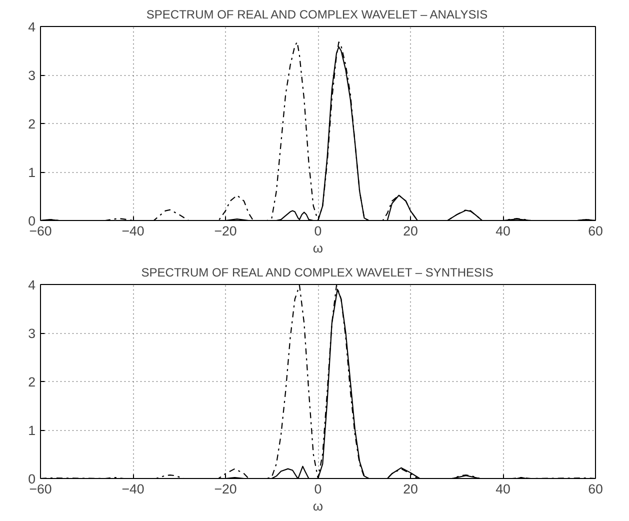 This screenshot has height=521, width=629. What do you see at coordinates (317, 273) in the screenshot?
I see `chart-title: SPECTRUM OF REAL AND COMPLEX WAVELET – SYNTHESIS` at bounding box center [317, 273].